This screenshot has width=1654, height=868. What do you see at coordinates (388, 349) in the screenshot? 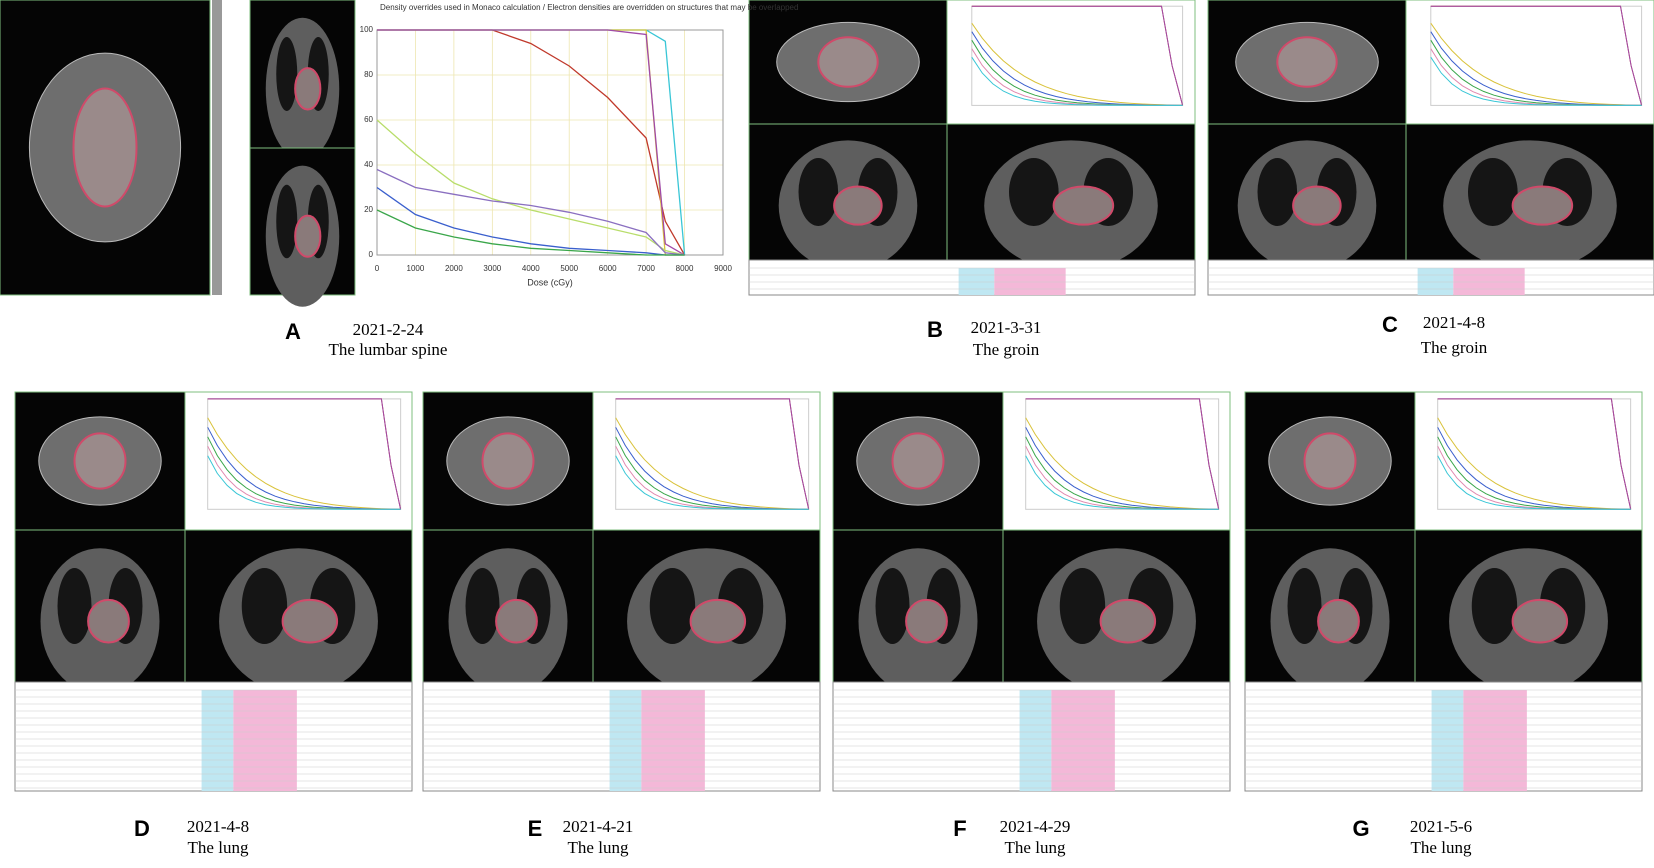
I see `panel-site: The lumbar spine` at bounding box center [388, 349].